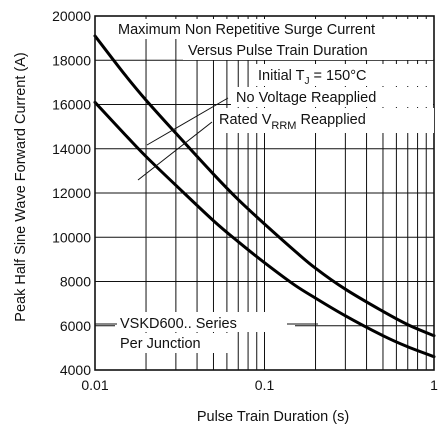  Describe the element at coordinates (75, 282) in the screenshot. I see `y-tick-label: 8000` at that location.